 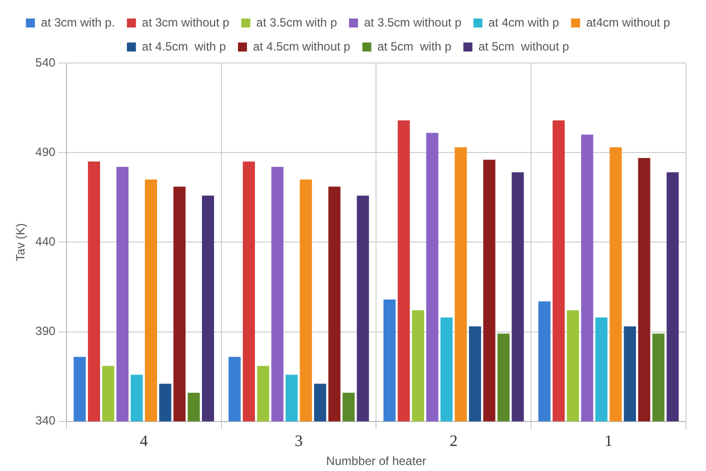 What do you see at coordinates (144, 441) in the screenshot?
I see `x-tick-label: 4` at bounding box center [144, 441].